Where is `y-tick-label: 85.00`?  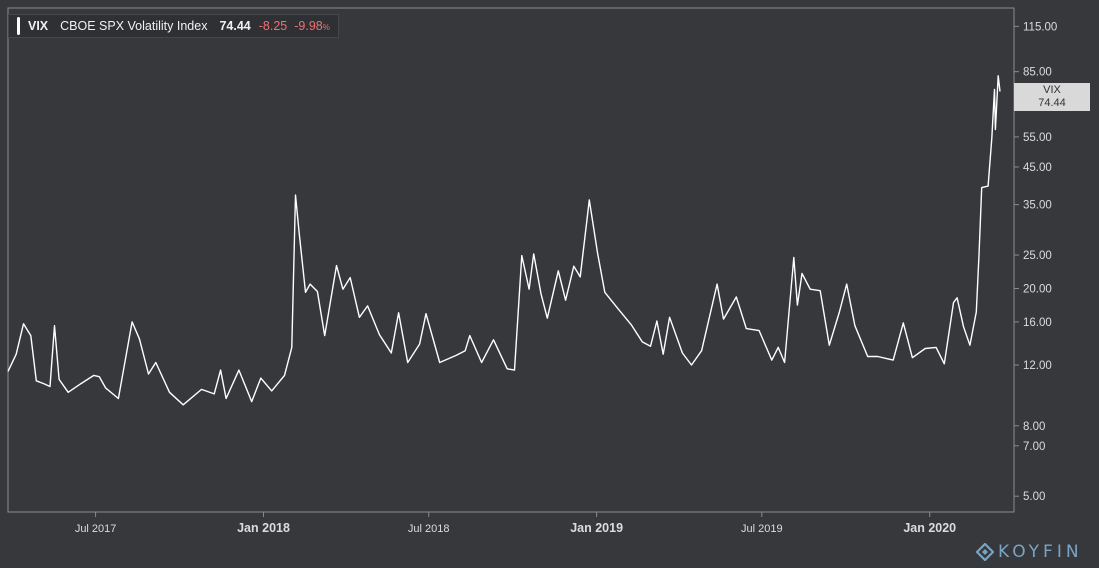 y-tick-label: 85.00 is located at coordinates (1037, 73).